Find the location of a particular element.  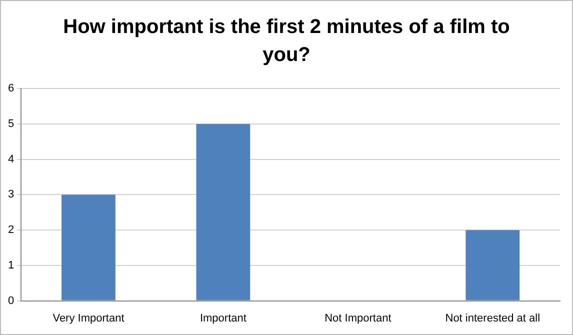

chart-title: How important is the first 2 minutes of a film to you? is located at coordinates (286, 41).